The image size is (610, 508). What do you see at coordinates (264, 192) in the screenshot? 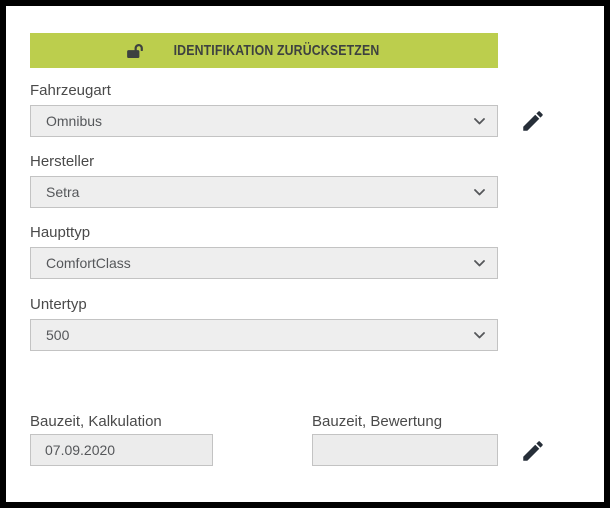
I see `hersteller-select: Setra` at bounding box center [264, 192].